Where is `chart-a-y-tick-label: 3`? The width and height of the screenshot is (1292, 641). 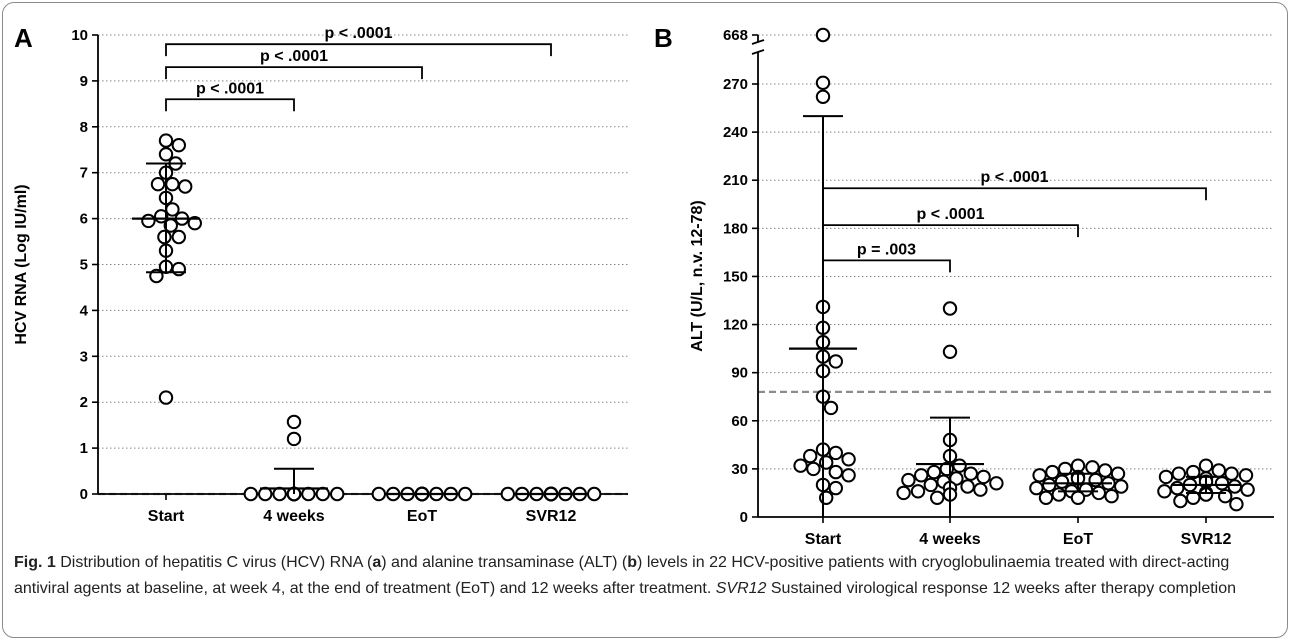 chart-a-y-tick-label: 3 is located at coordinates (84, 356).